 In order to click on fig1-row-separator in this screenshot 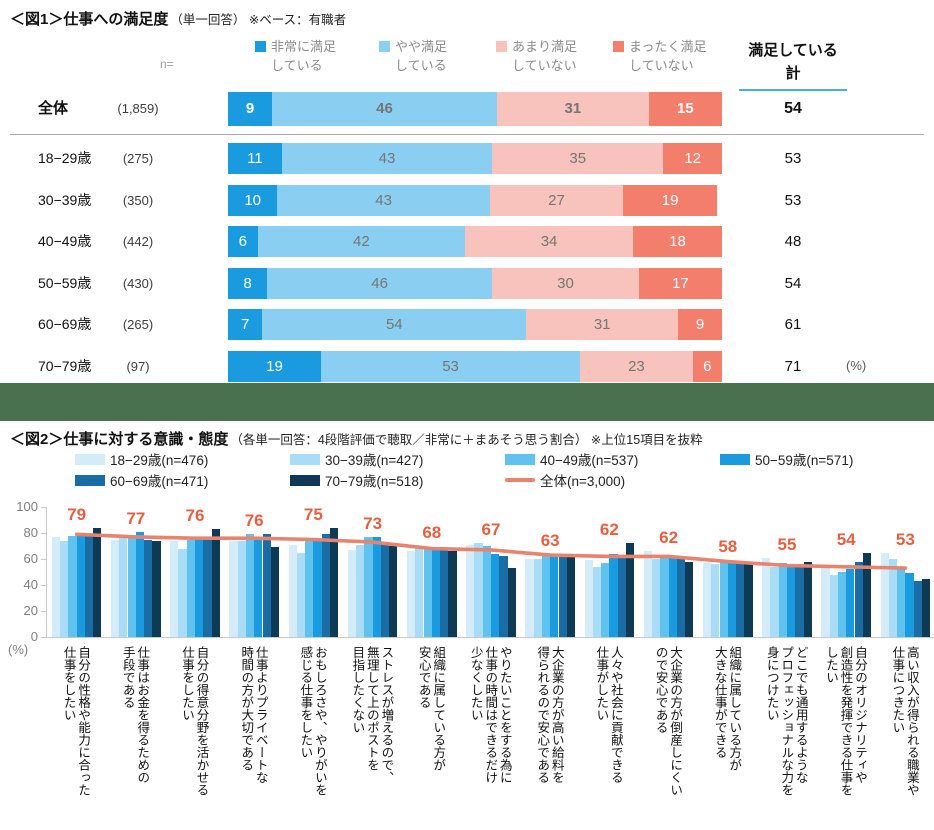, I will do `click(467, 134)`.